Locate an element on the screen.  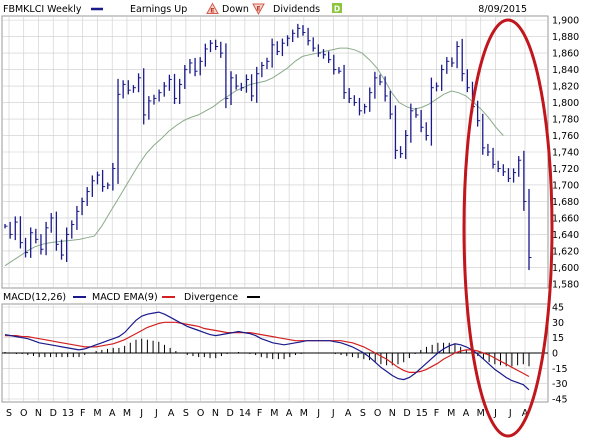
macd-y-tick: 30 is located at coordinates (558, 323).